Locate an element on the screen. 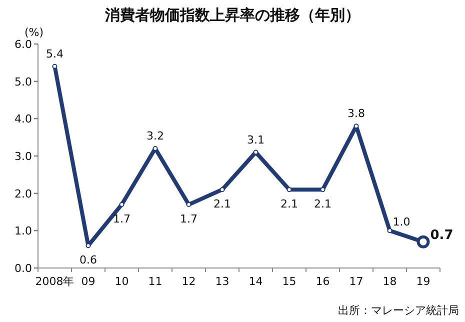 This screenshot has height=322, width=465. text: 5.4 is located at coordinates (55, 53).